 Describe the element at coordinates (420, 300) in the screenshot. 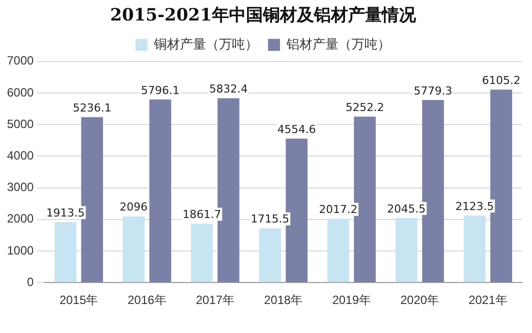

I see `x-tick-label: 2020年` at that location.